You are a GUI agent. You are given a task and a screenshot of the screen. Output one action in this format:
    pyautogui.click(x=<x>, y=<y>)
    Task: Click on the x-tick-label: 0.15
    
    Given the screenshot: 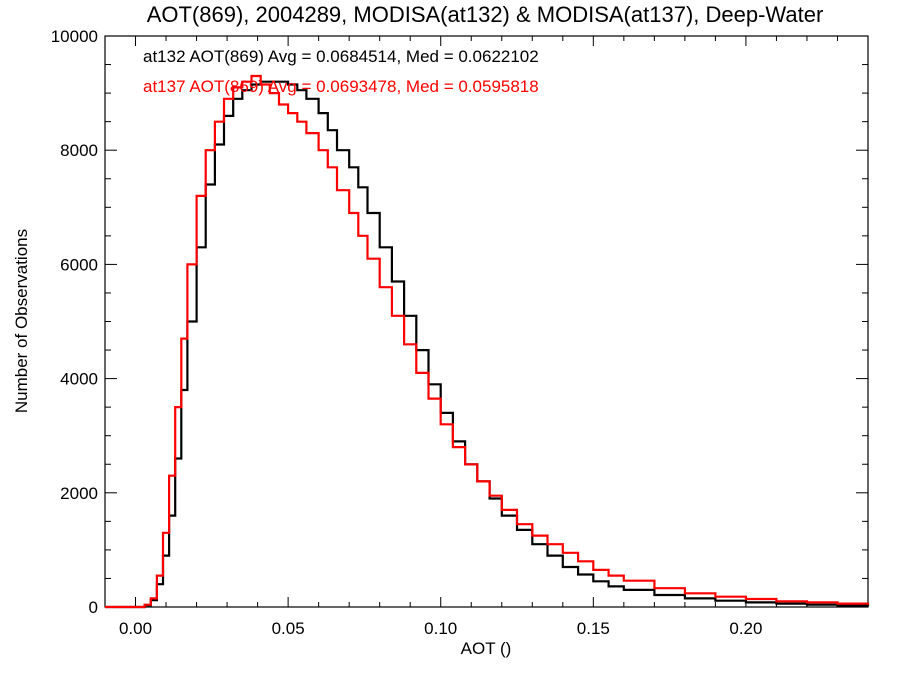 What is the action you would take?
    pyautogui.click(x=593, y=628)
    